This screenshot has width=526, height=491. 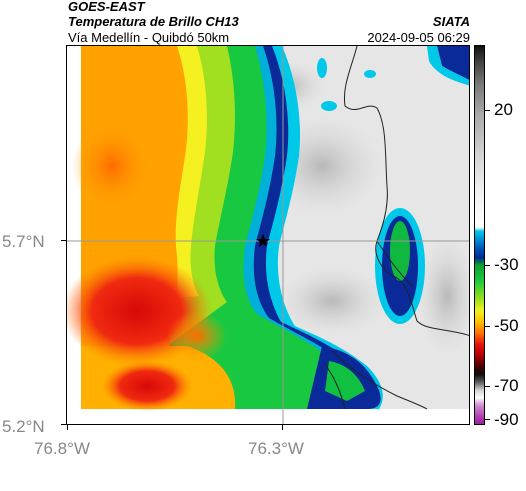 What do you see at coordinates (263, 240) in the screenshot?
I see `star-marker-icon` at bounding box center [263, 240].